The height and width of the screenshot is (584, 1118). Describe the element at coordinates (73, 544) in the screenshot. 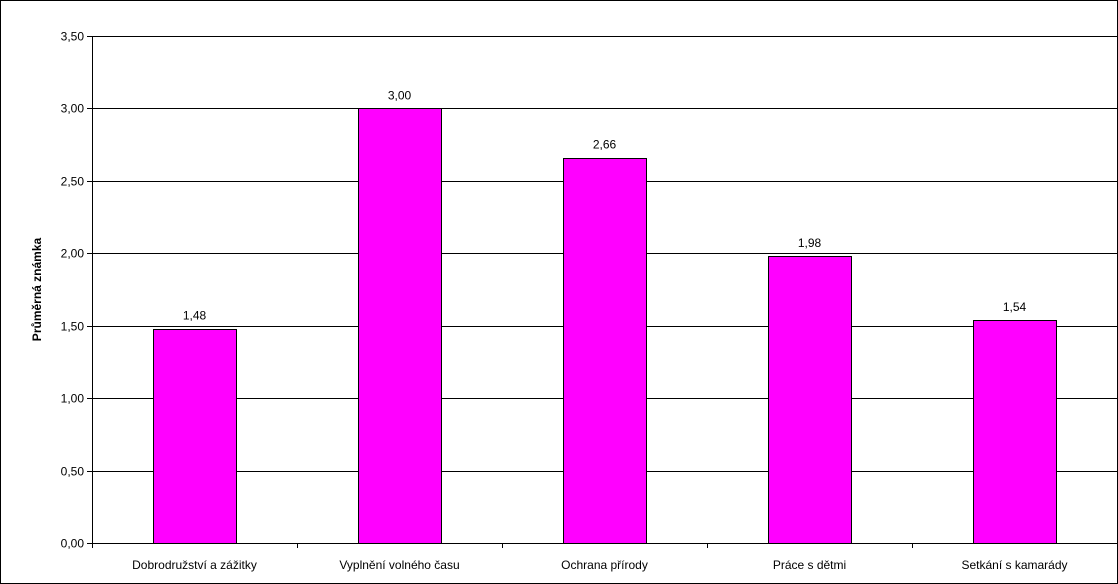

I see `y-tick-label: 0,00` at that location.